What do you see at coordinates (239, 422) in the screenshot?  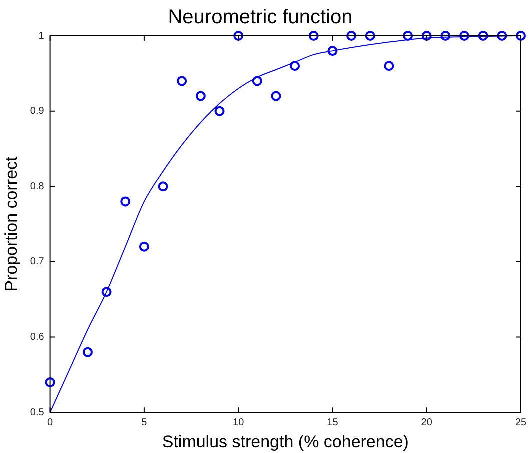 I see `x-tick-label: 10` at bounding box center [239, 422].